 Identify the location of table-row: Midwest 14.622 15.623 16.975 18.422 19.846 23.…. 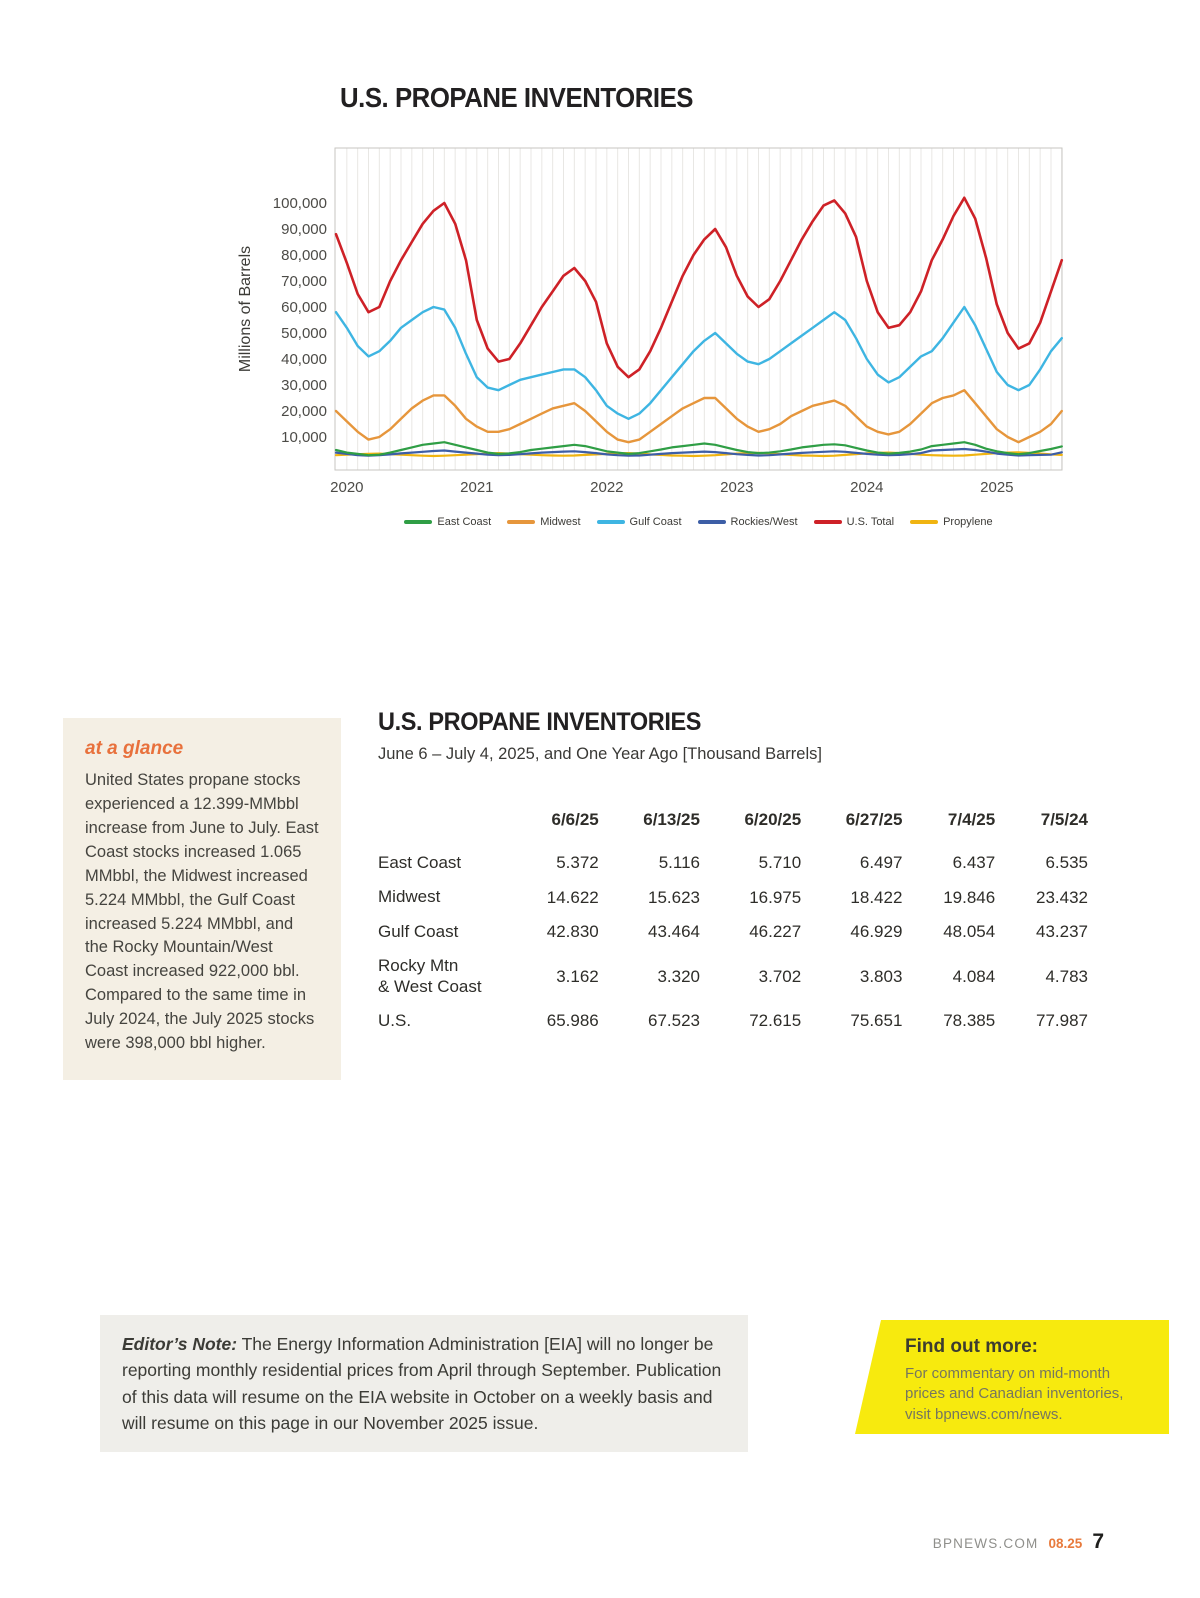
(733, 897).